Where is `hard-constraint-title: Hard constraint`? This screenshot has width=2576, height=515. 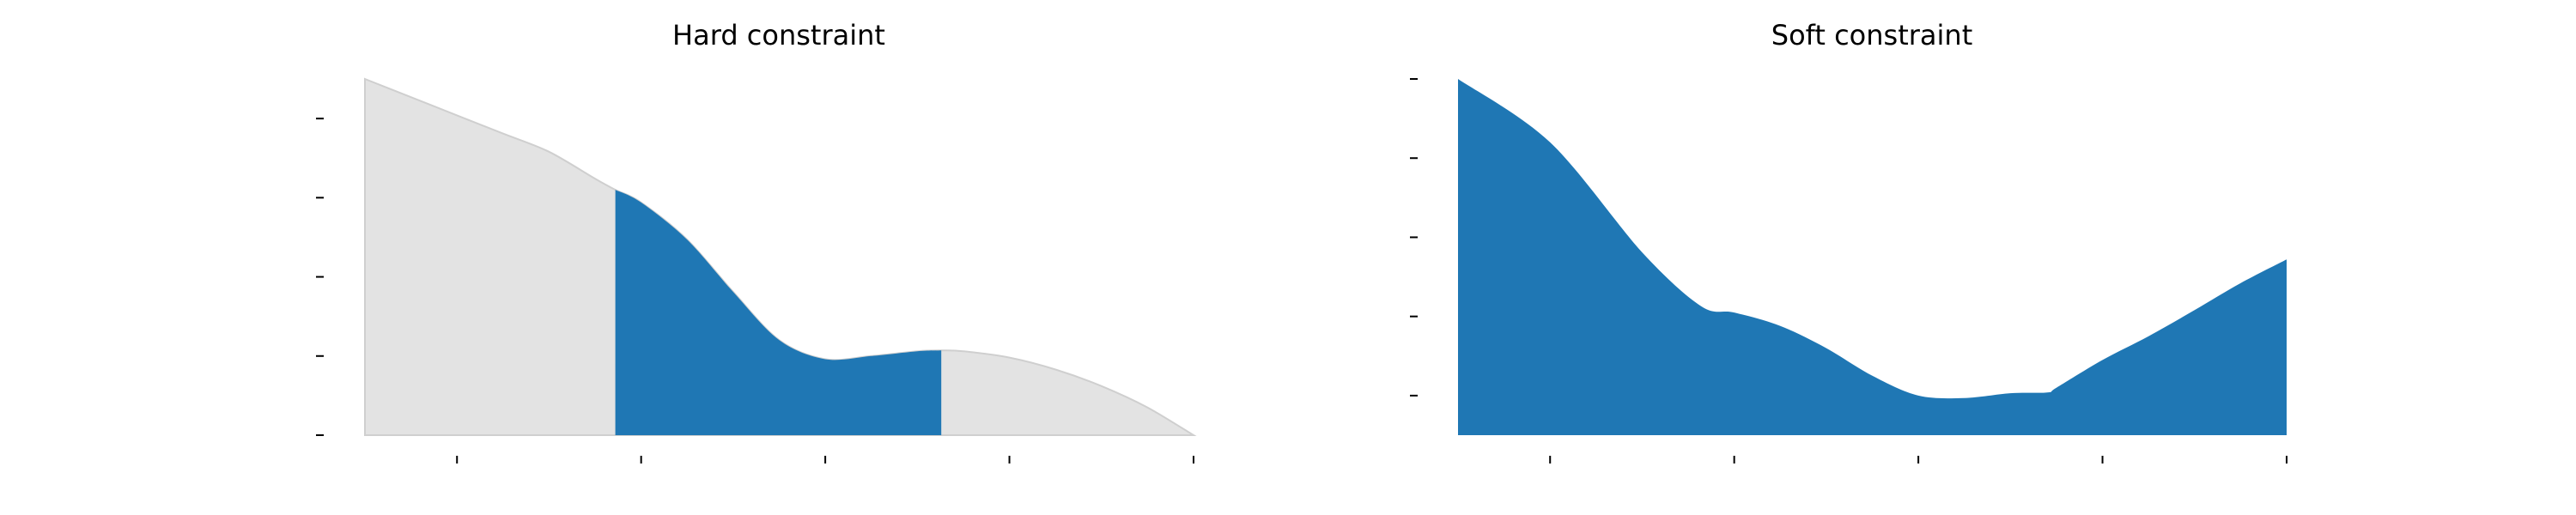 hard-constraint-title: Hard constraint is located at coordinates (779, 35).